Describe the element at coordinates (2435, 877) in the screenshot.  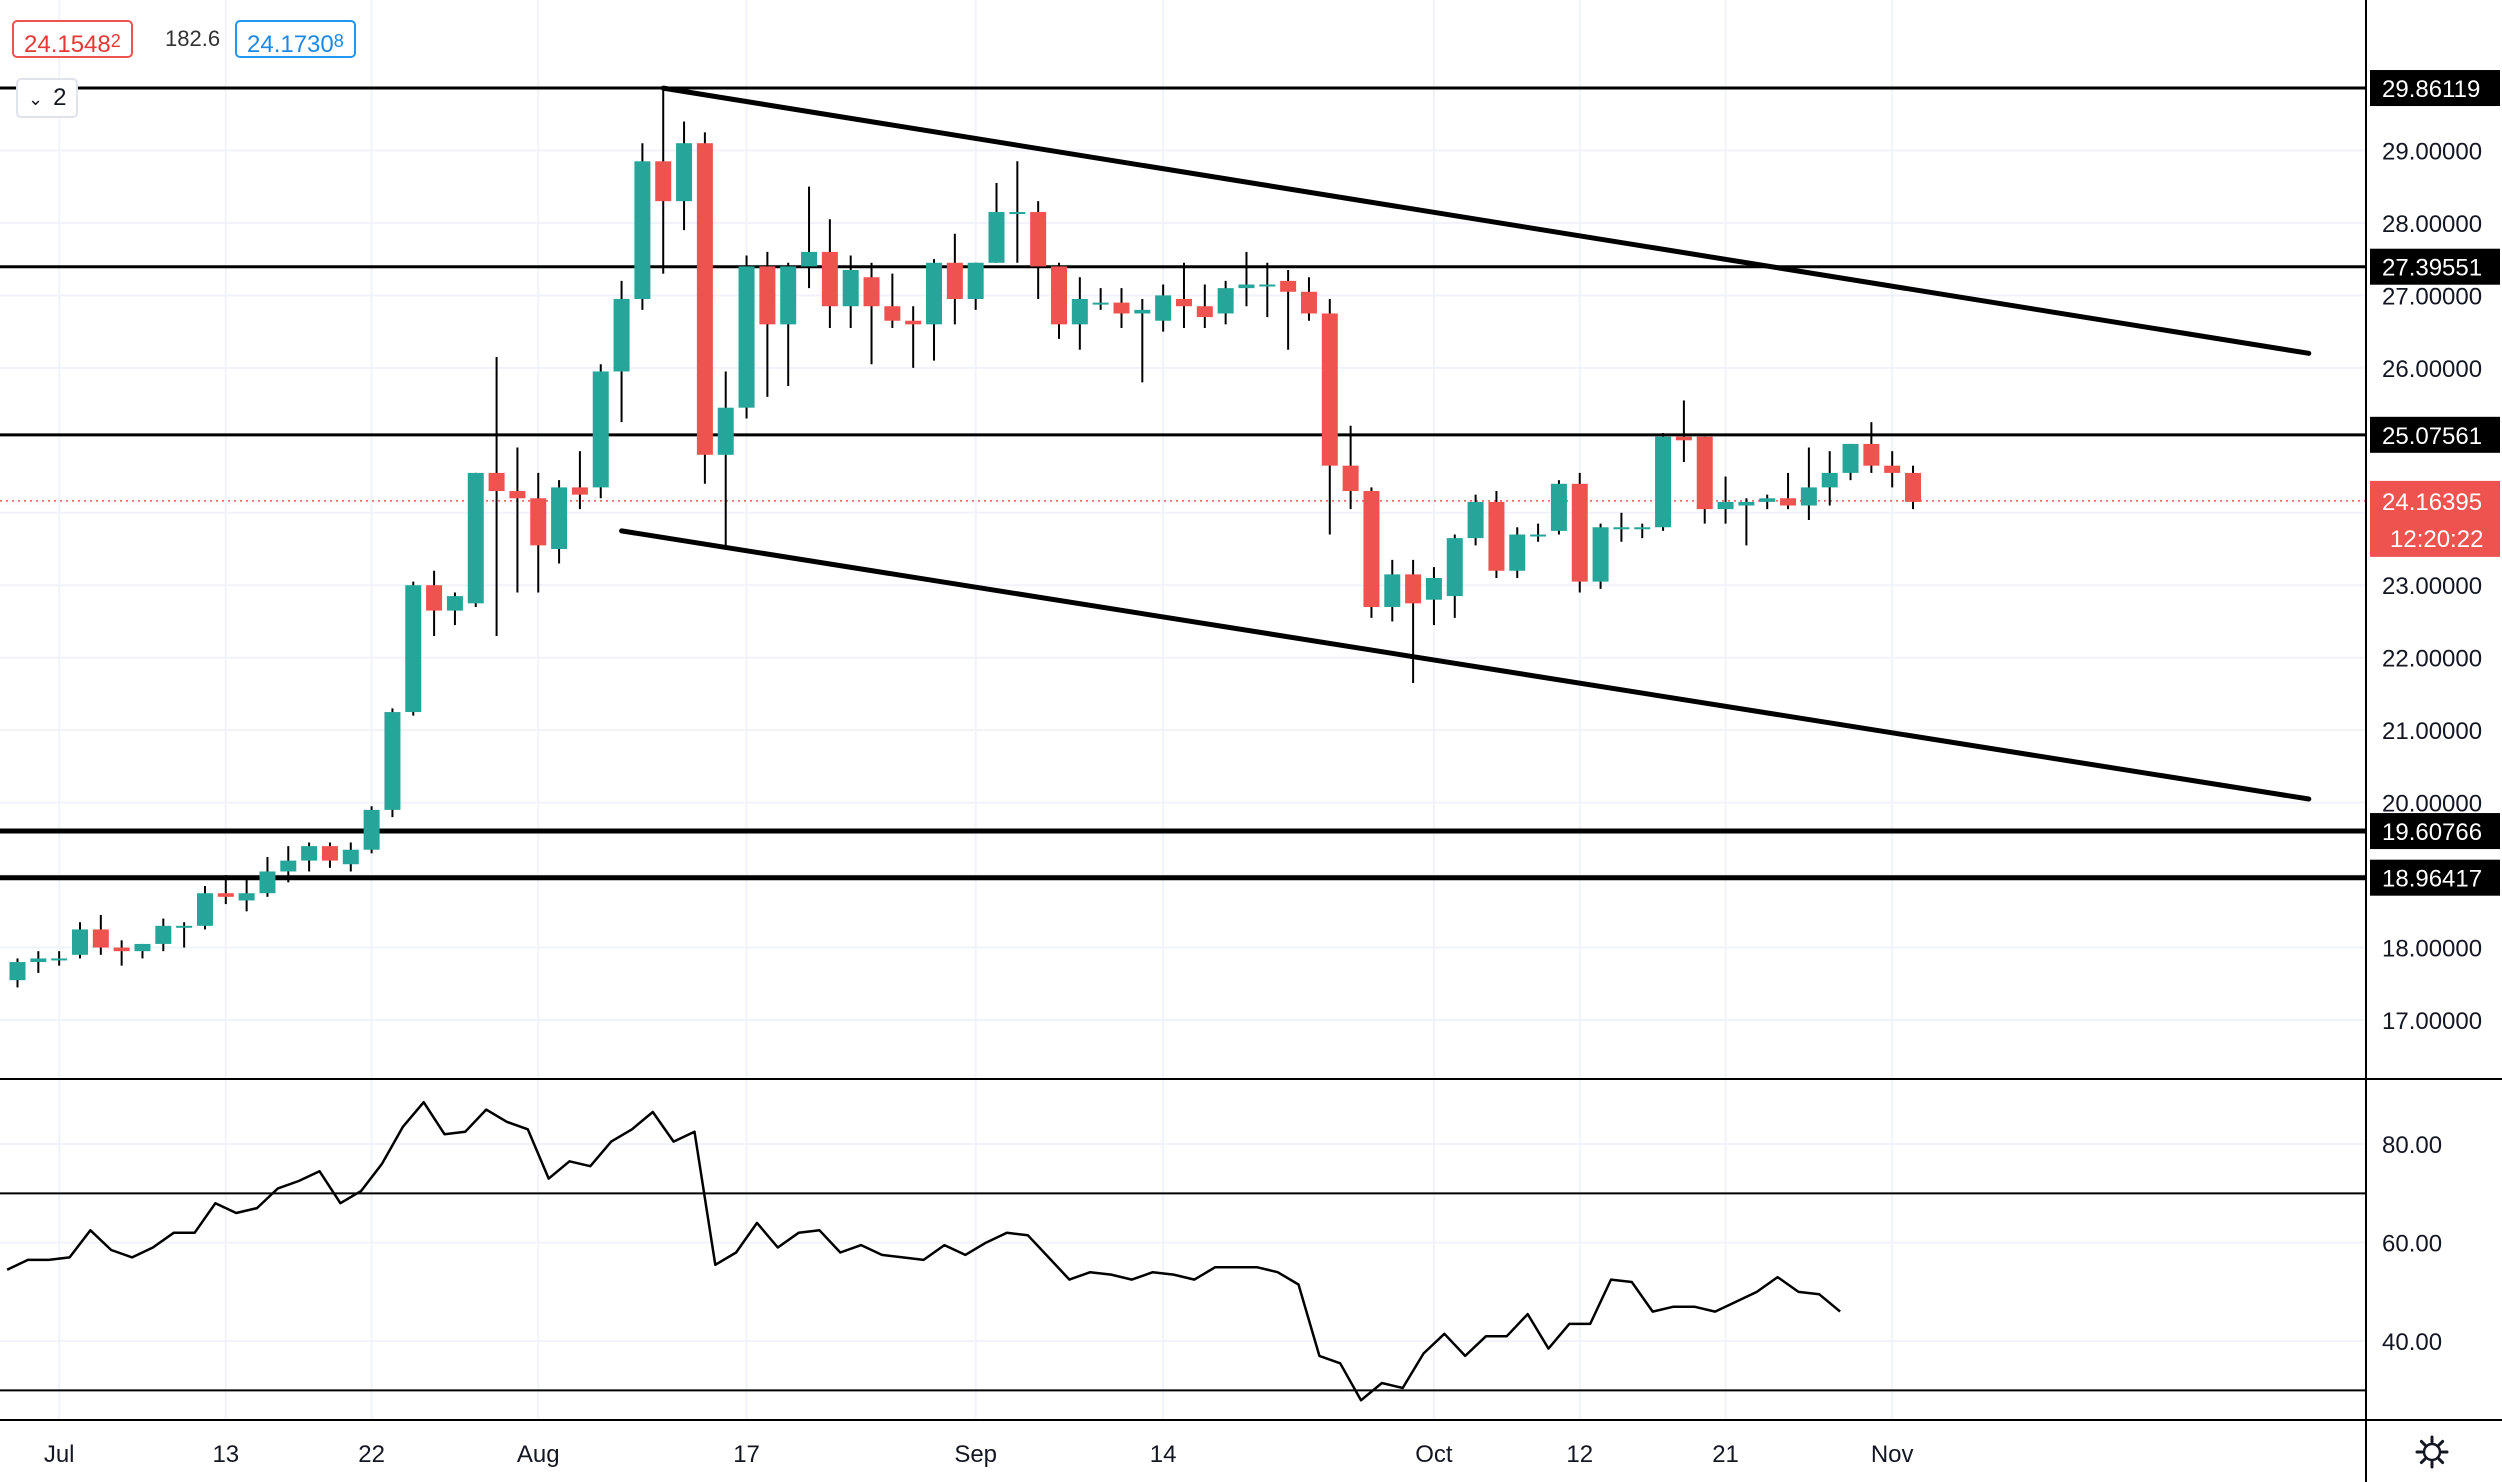
I see `level-price-badge: 18.96417` at that location.